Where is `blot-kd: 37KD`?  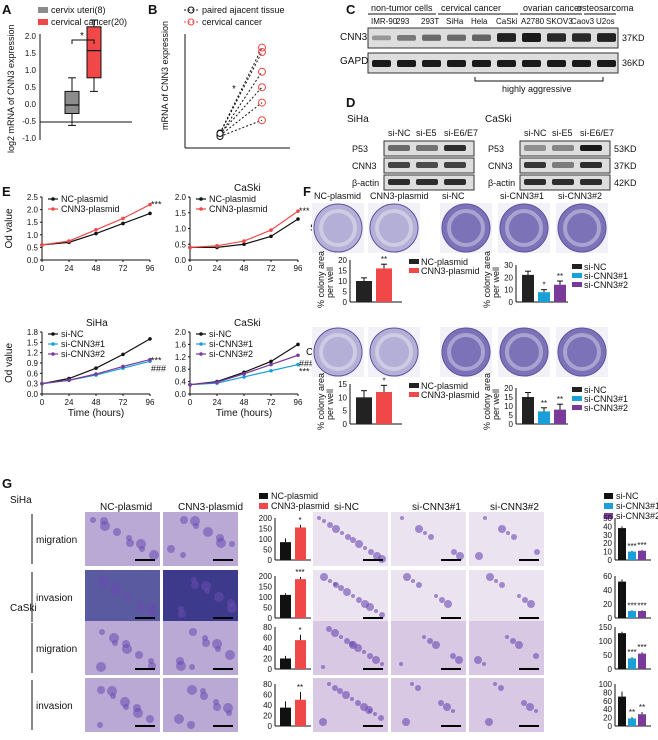
blot-kd: 37KD is located at coordinates (633, 38).